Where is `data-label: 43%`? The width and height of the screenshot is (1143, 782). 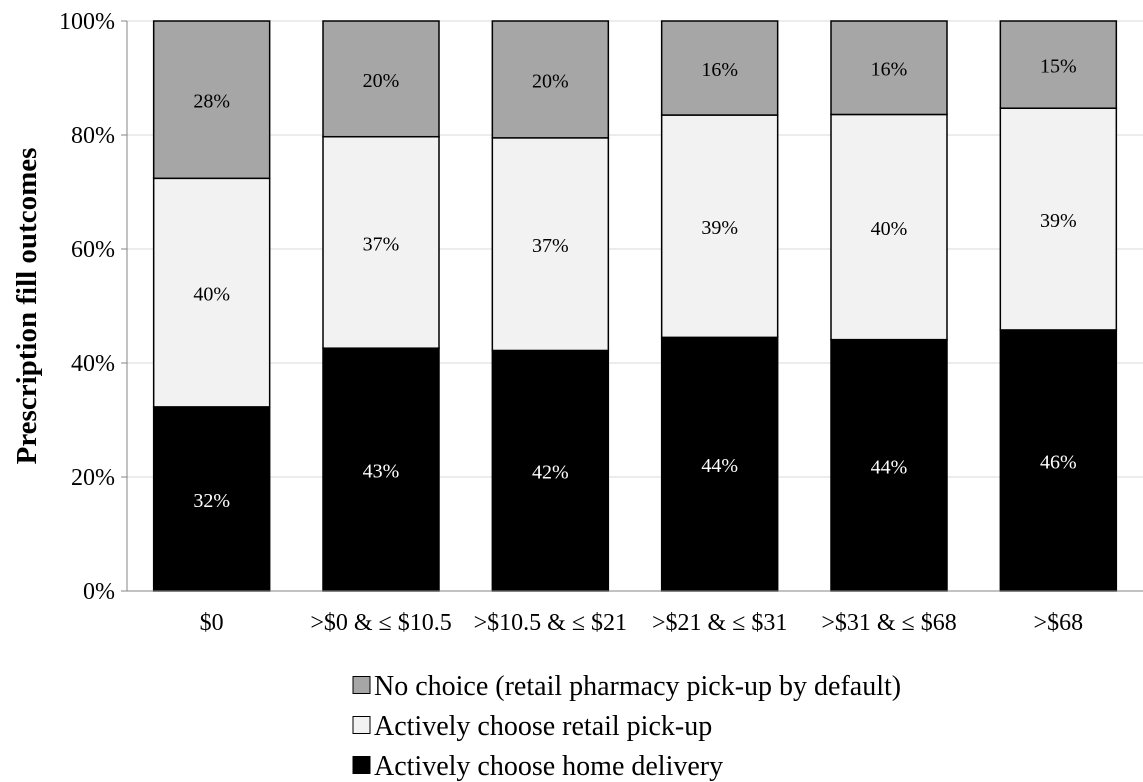
data-label: 43% is located at coordinates (381, 472).